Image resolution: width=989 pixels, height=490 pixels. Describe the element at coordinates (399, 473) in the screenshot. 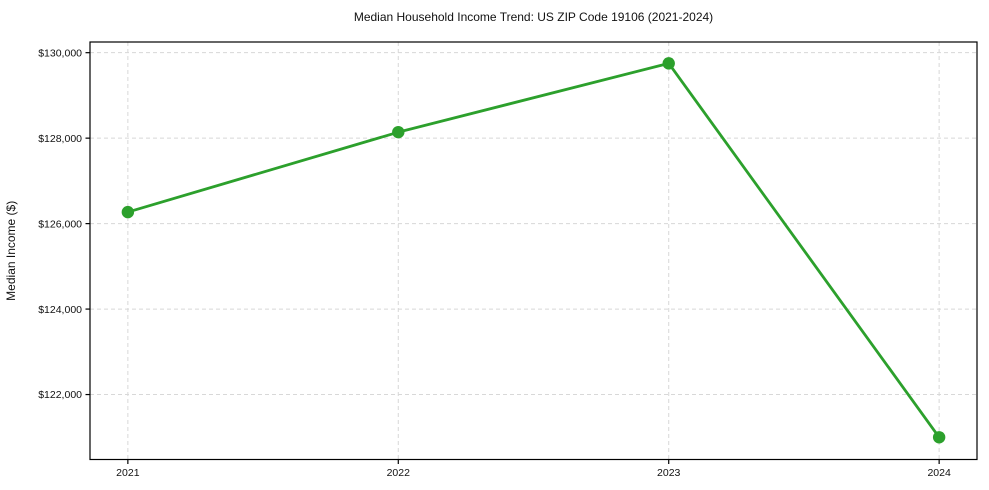

I see `x-tick-label: 2022` at that location.